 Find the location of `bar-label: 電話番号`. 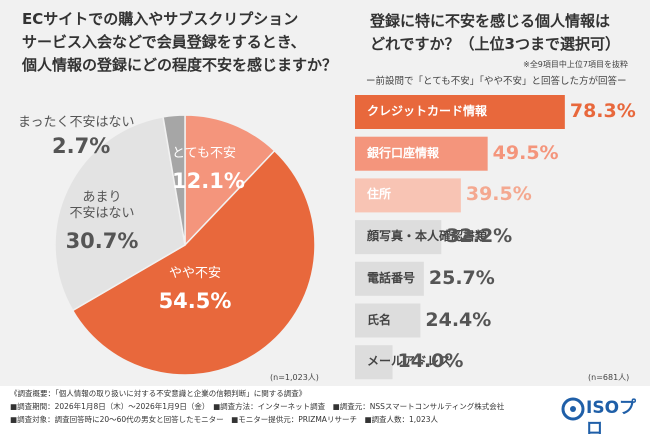

bar-label: 電話番号 is located at coordinates (391, 277).